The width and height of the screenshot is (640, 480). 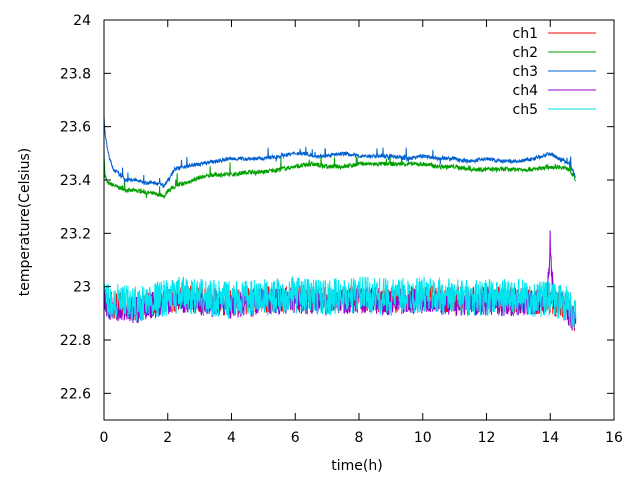 I want to click on legend-label-ch1: ch1, so click(x=525, y=34).